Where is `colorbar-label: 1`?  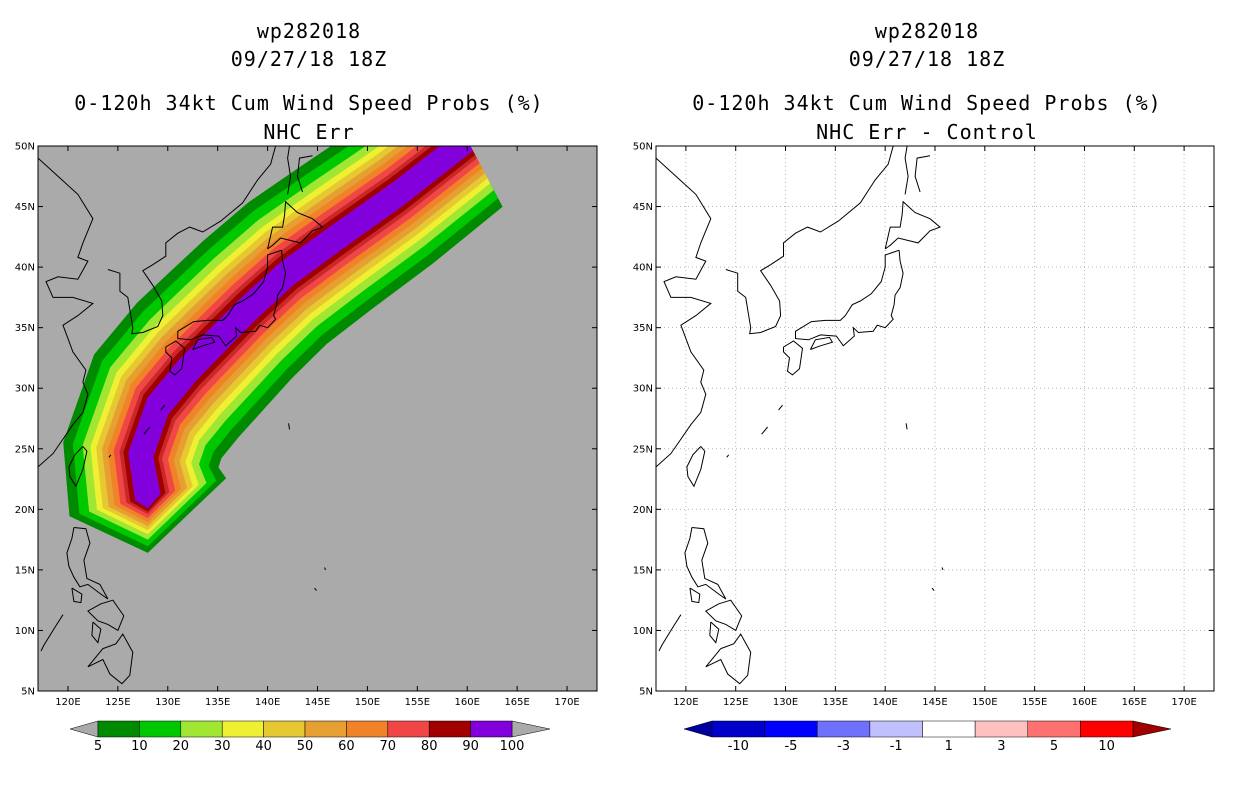
colorbar-label: 1 is located at coordinates (949, 746).